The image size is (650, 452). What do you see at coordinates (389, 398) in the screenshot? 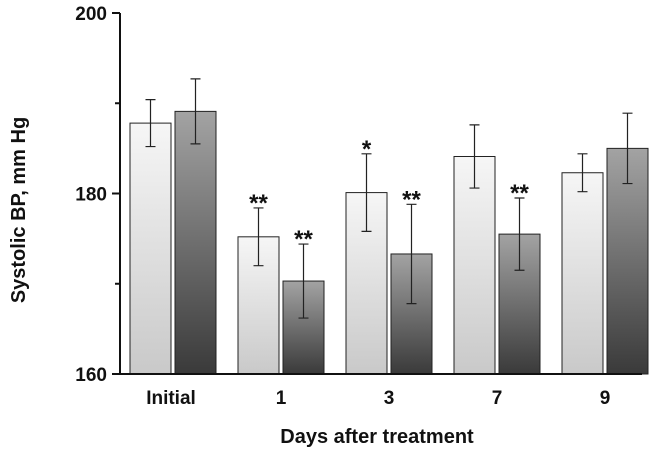
I see `x-tick-label: 3` at bounding box center [389, 398].